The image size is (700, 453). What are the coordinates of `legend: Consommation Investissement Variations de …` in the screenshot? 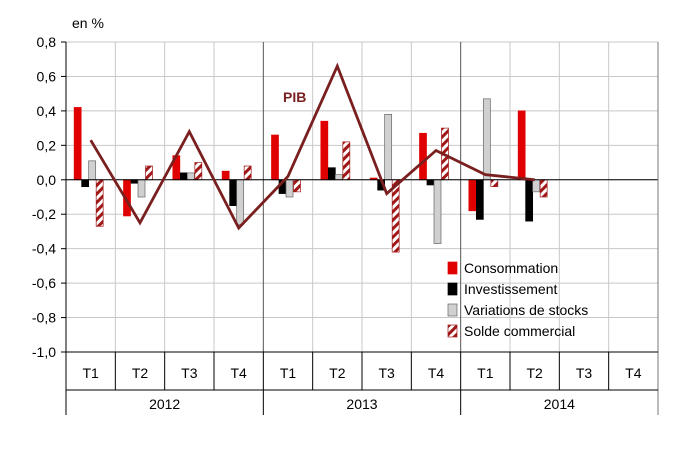 It's located at (517, 299).